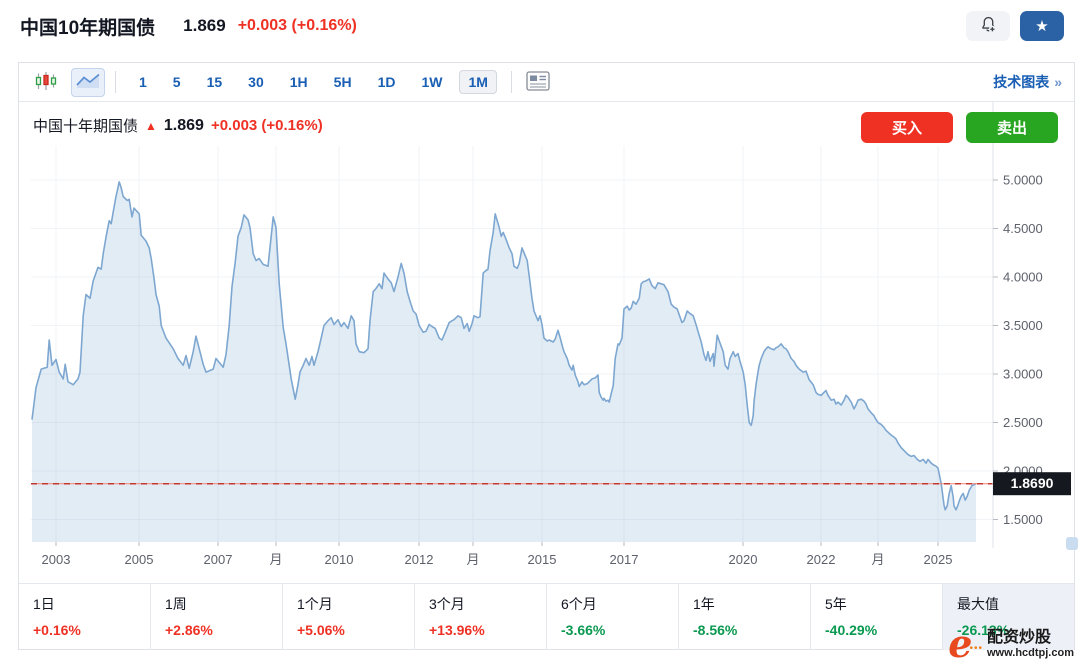  What do you see at coordinates (907, 127) in the screenshot?
I see `buy-button: 买入` at bounding box center [907, 127].